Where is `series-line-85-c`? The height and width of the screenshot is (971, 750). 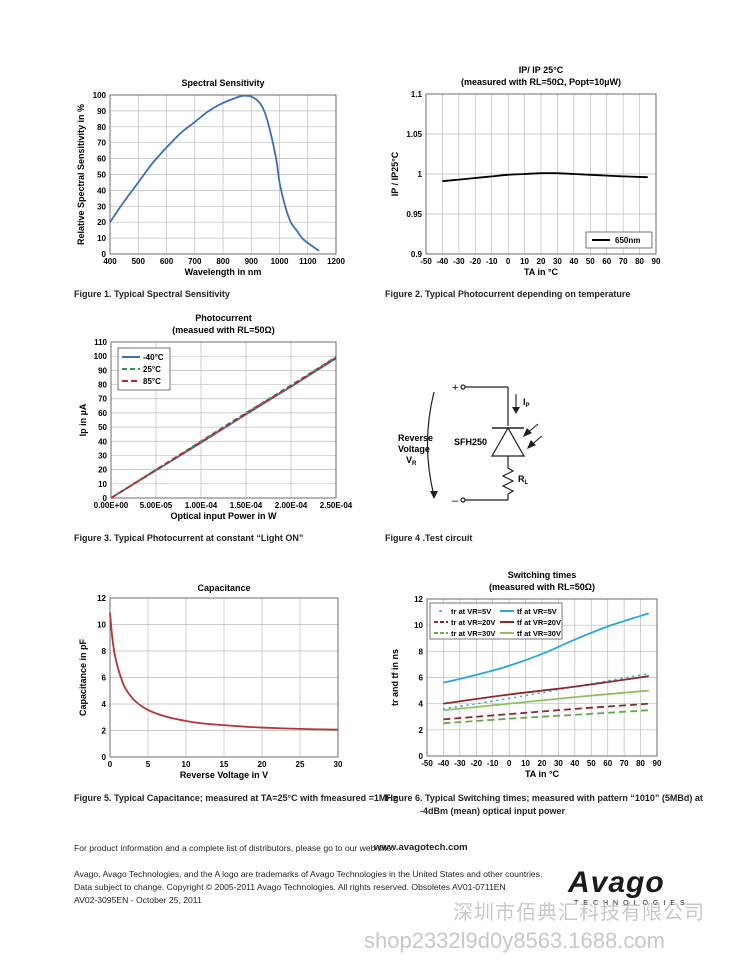
series-line-85-c is located at coordinates (223, 427).